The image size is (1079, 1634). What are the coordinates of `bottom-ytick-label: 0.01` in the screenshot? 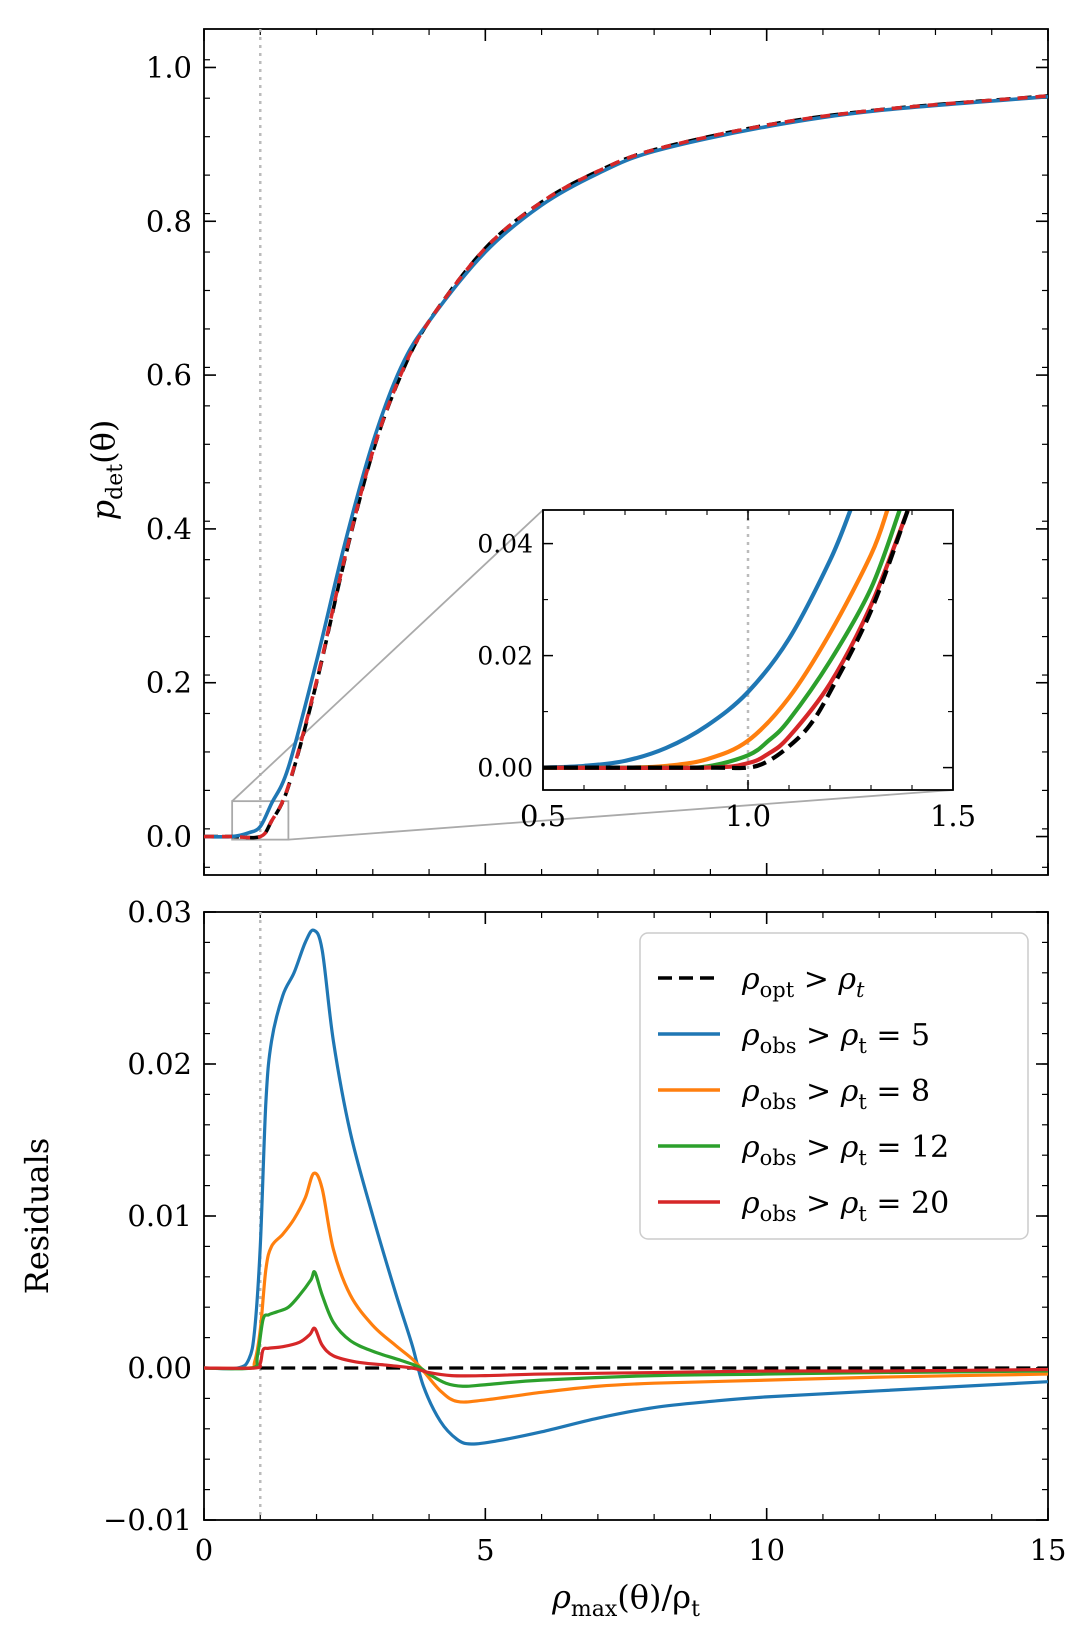 It's located at (159, 1216).